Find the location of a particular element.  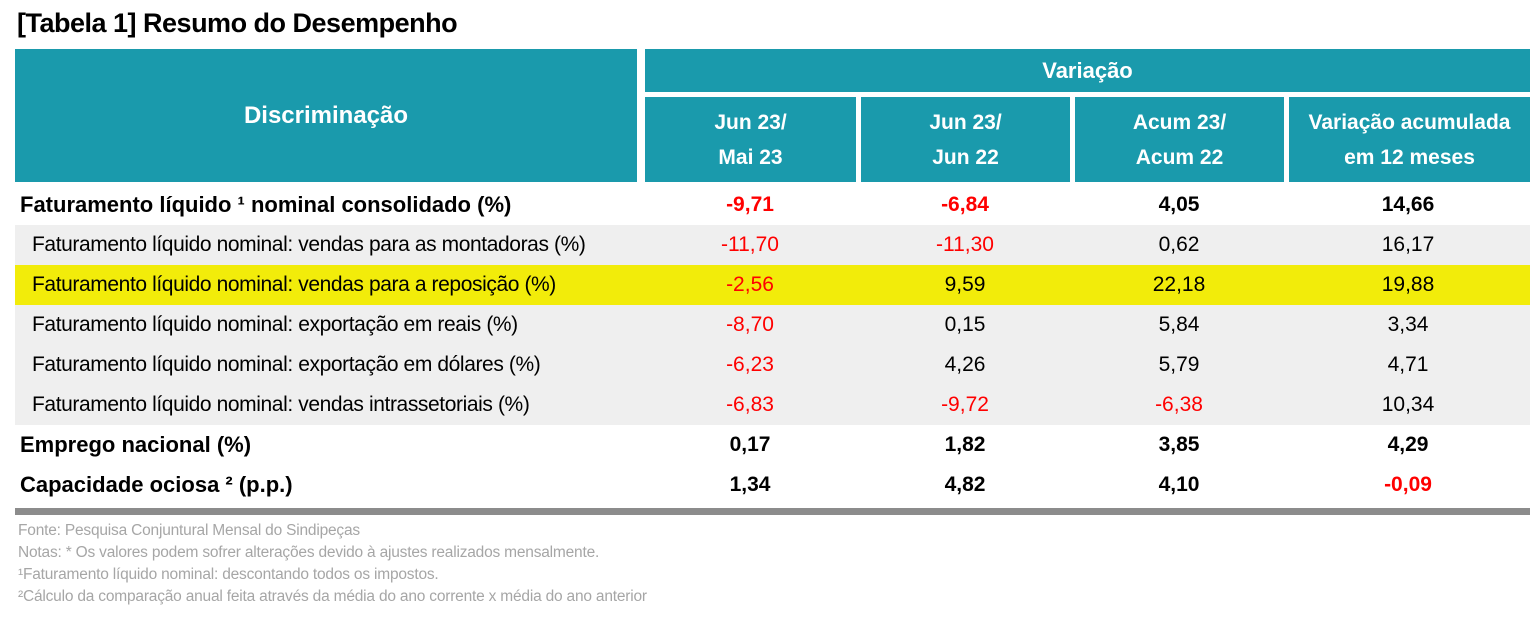

column-header-line: Mai 23 is located at coordinates (750, 157).